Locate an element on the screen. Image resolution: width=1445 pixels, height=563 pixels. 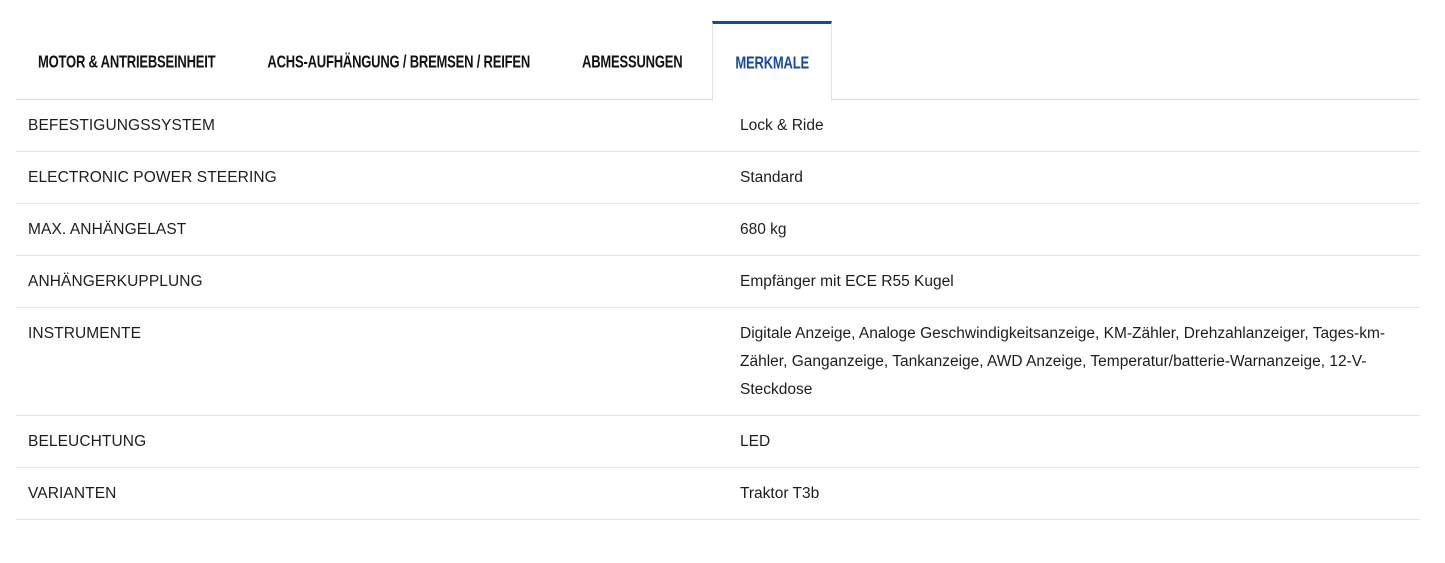
tab-label: ABMESSUNGEN is located at coordinates (632, 61).